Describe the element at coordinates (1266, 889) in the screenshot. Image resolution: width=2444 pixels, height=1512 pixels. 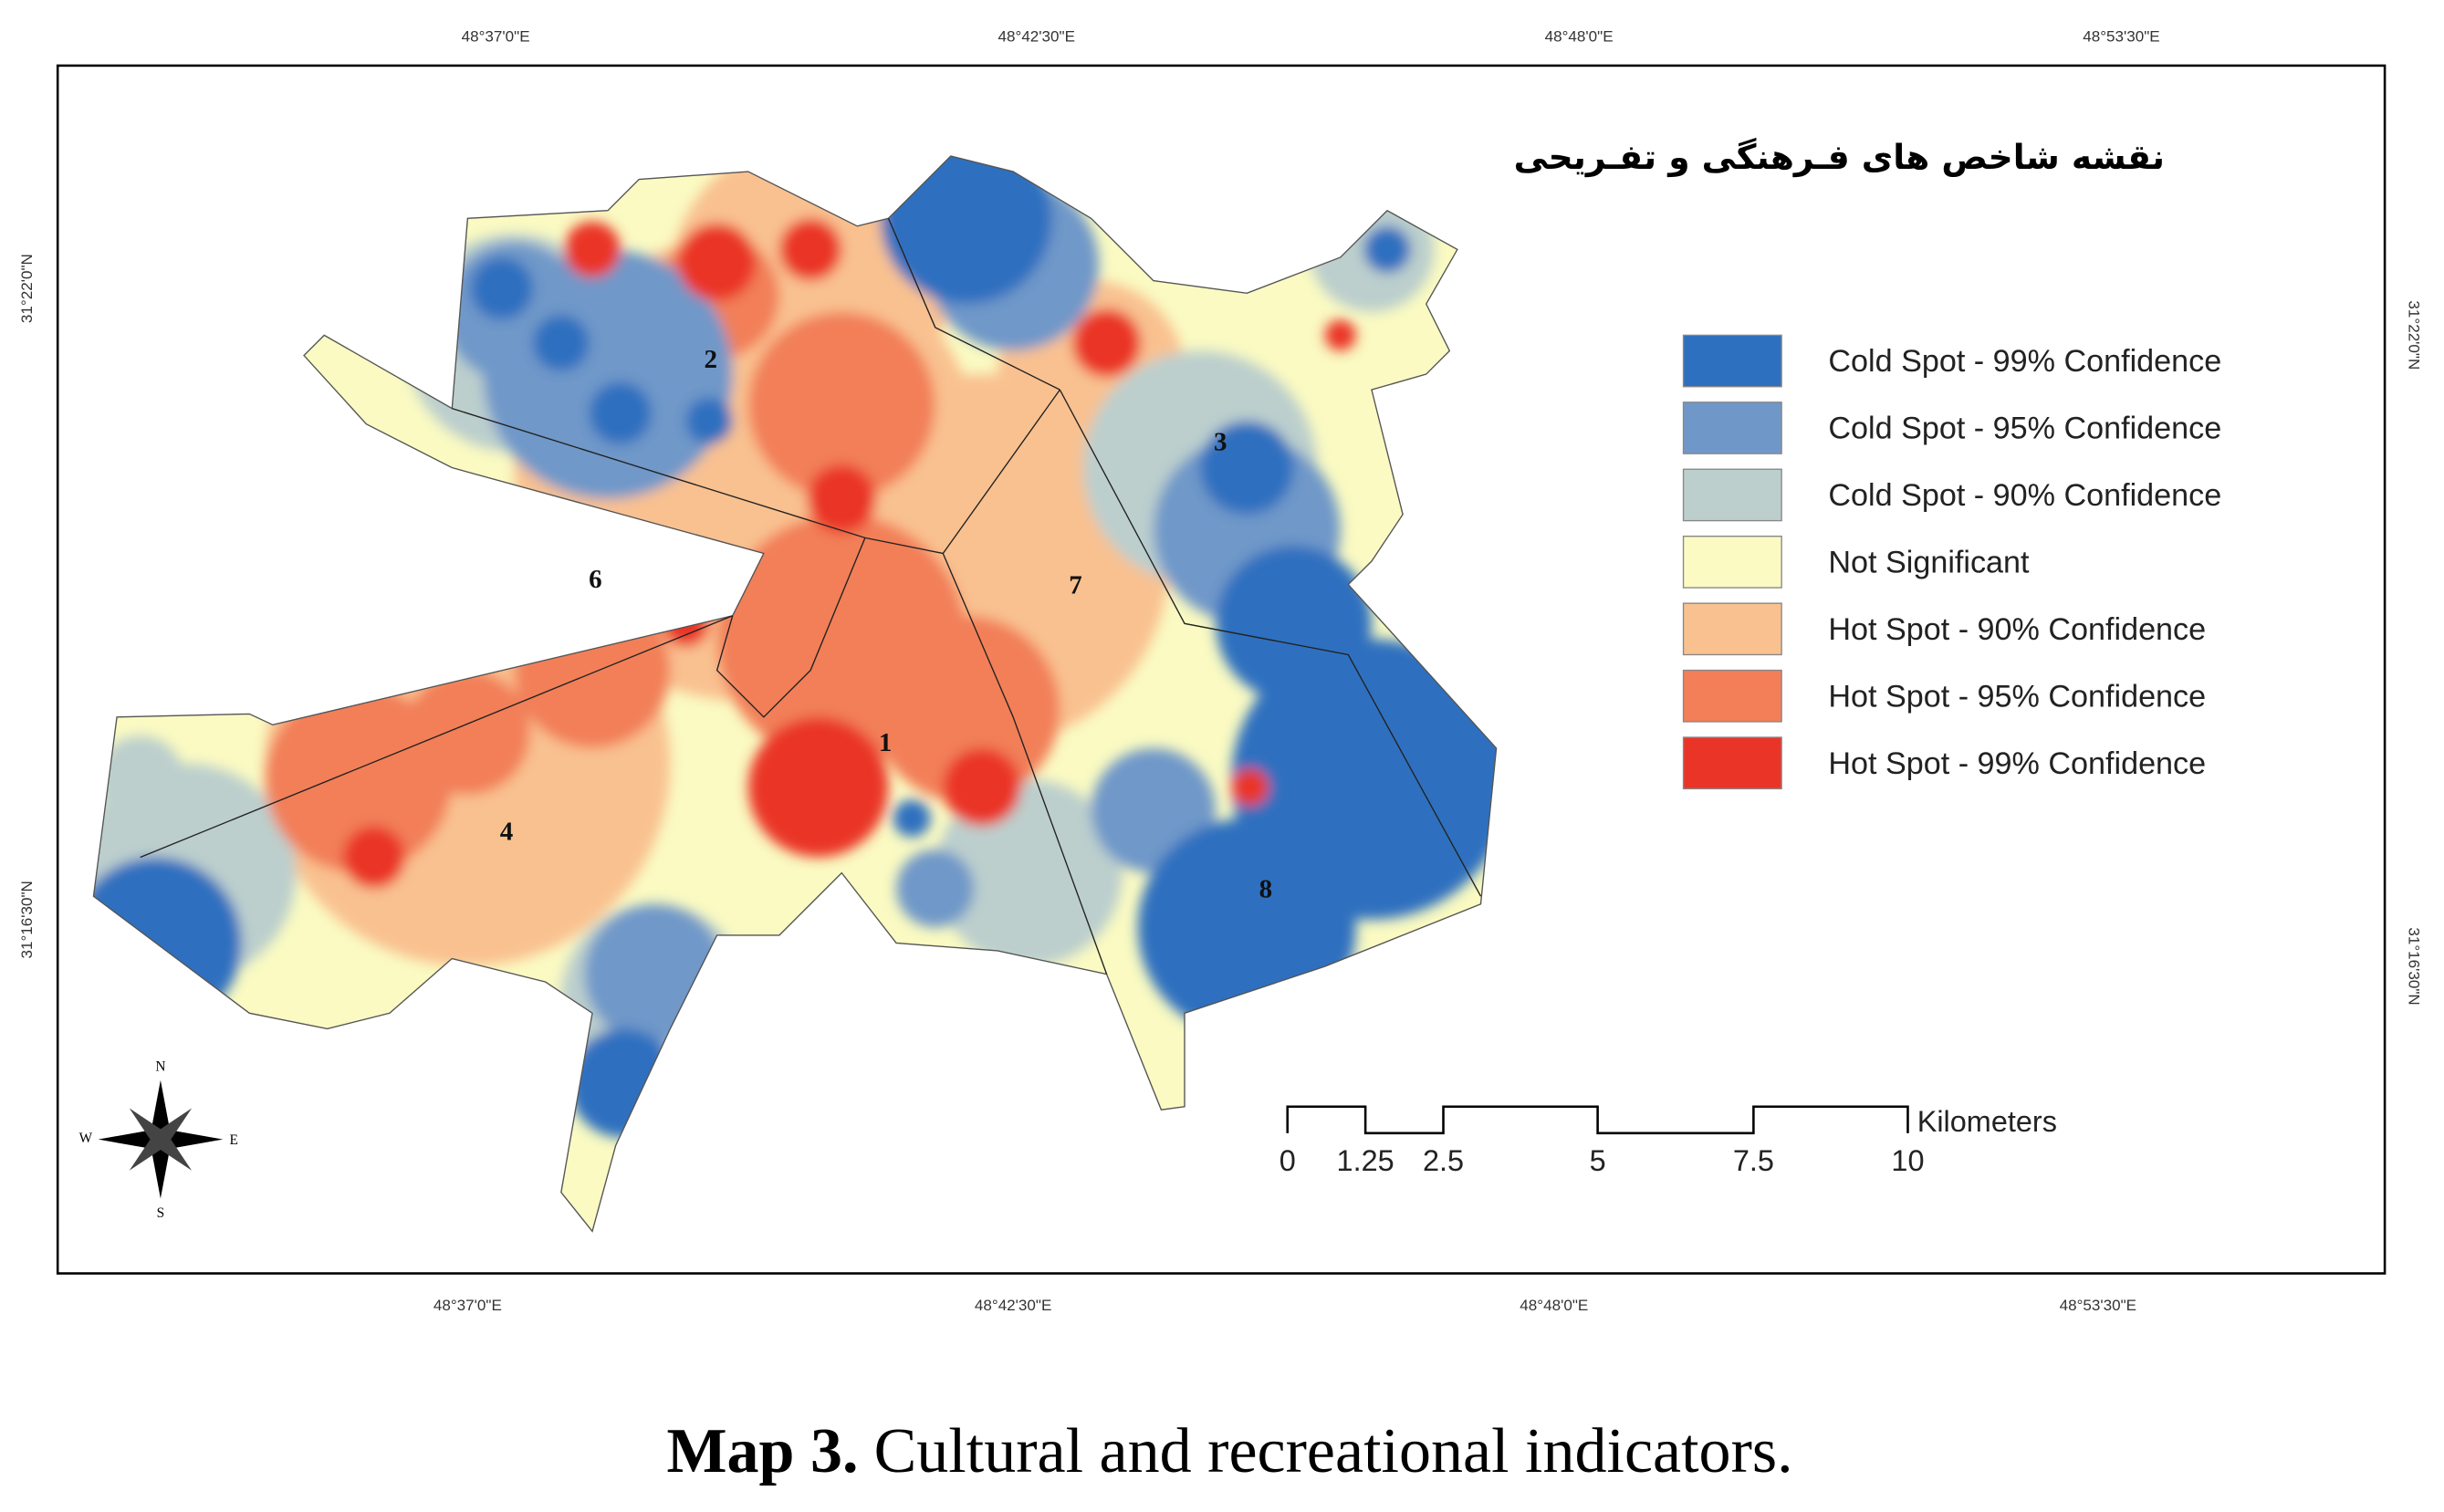
I see `district-number: 8` at that location.